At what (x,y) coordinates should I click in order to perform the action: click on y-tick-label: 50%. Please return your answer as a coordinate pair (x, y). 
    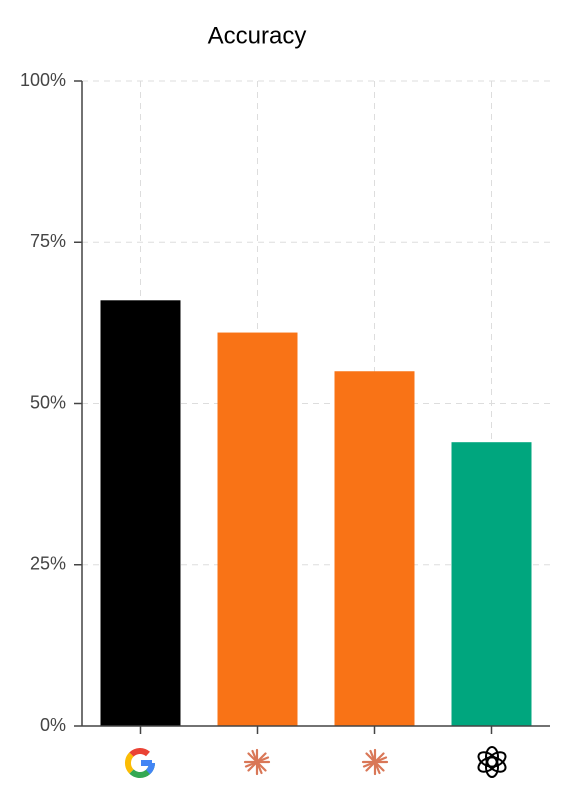
    Looking at the image, I should click on (48, 402).